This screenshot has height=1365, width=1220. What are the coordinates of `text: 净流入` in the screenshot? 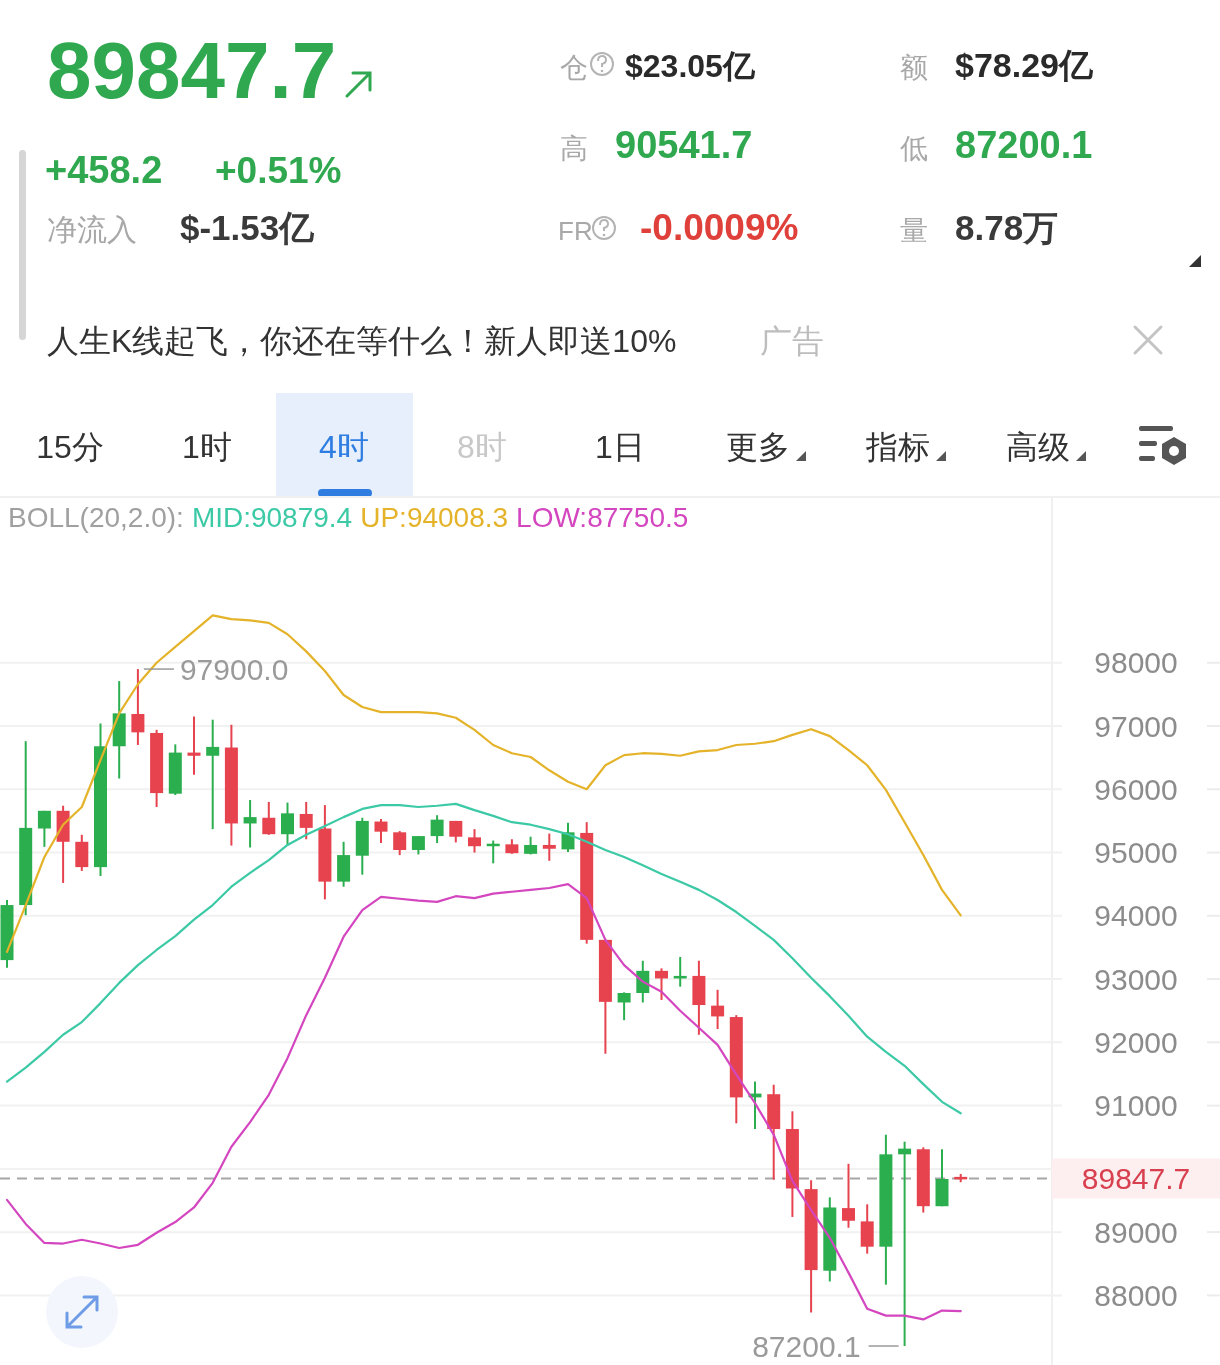 It's located at (92, 229).